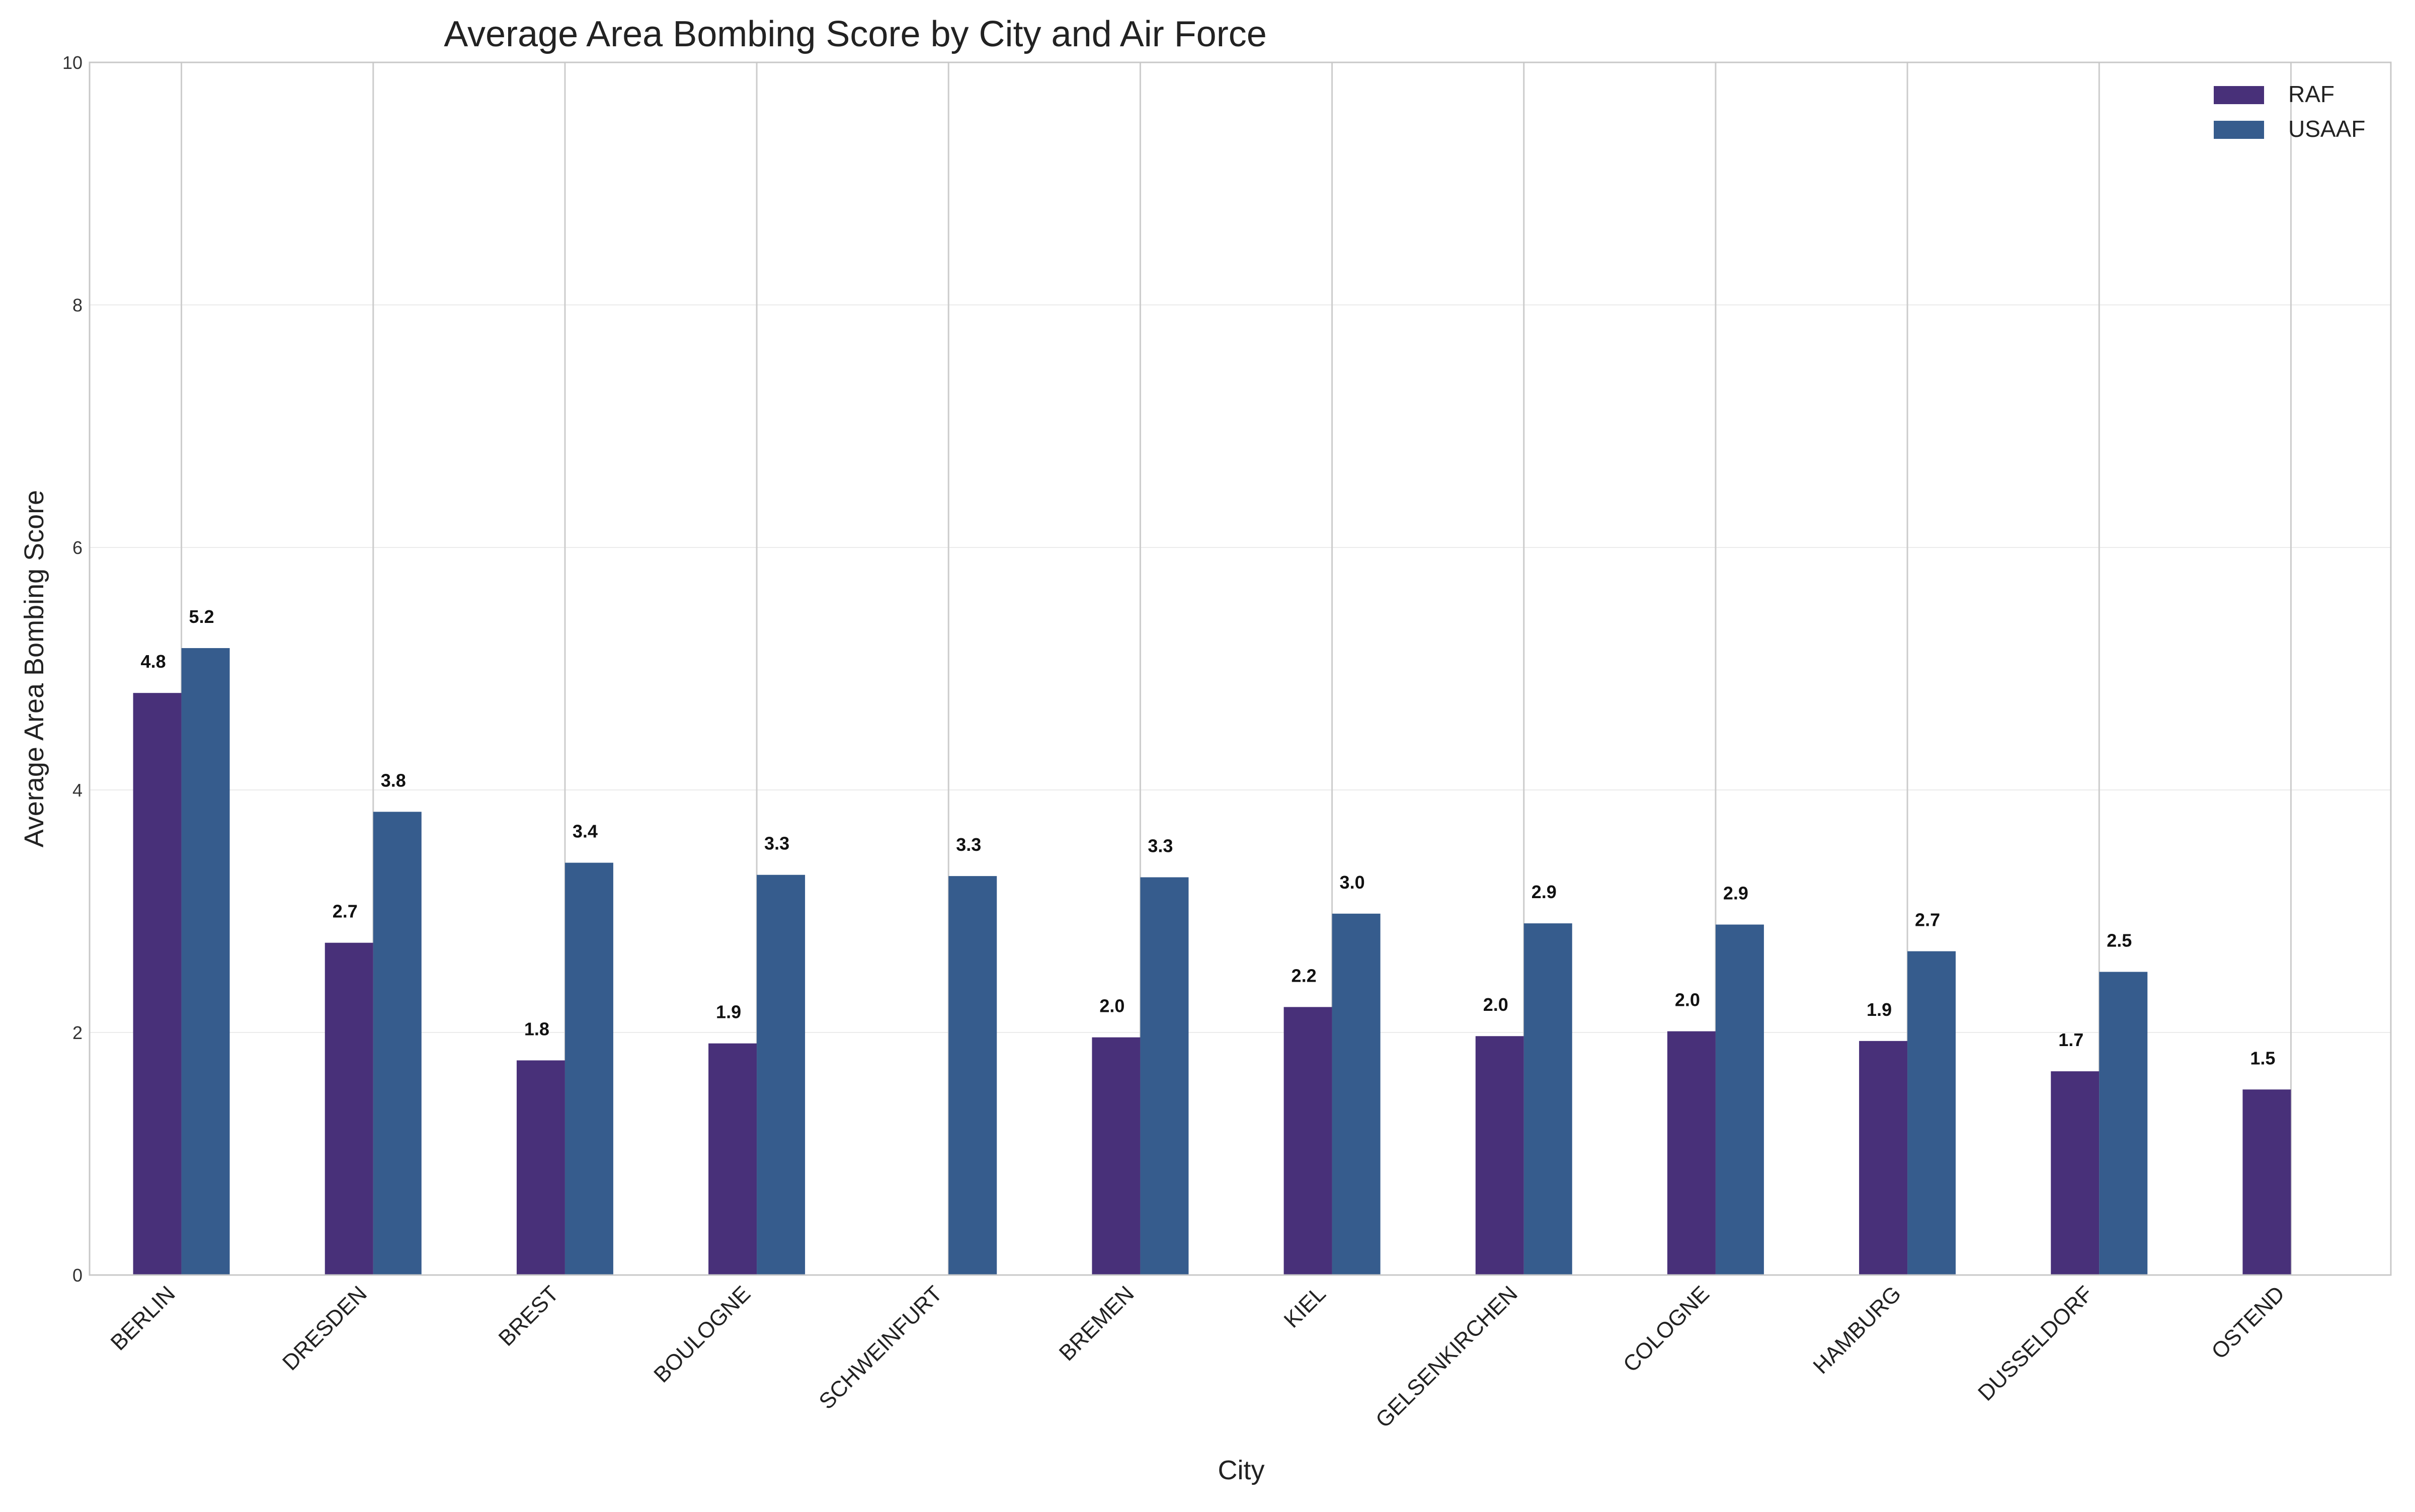 This screenshot has height=1512, width=2415. I want to click on data-label-usaaf-dusseldorf: 2.5, so click(2120, 940).